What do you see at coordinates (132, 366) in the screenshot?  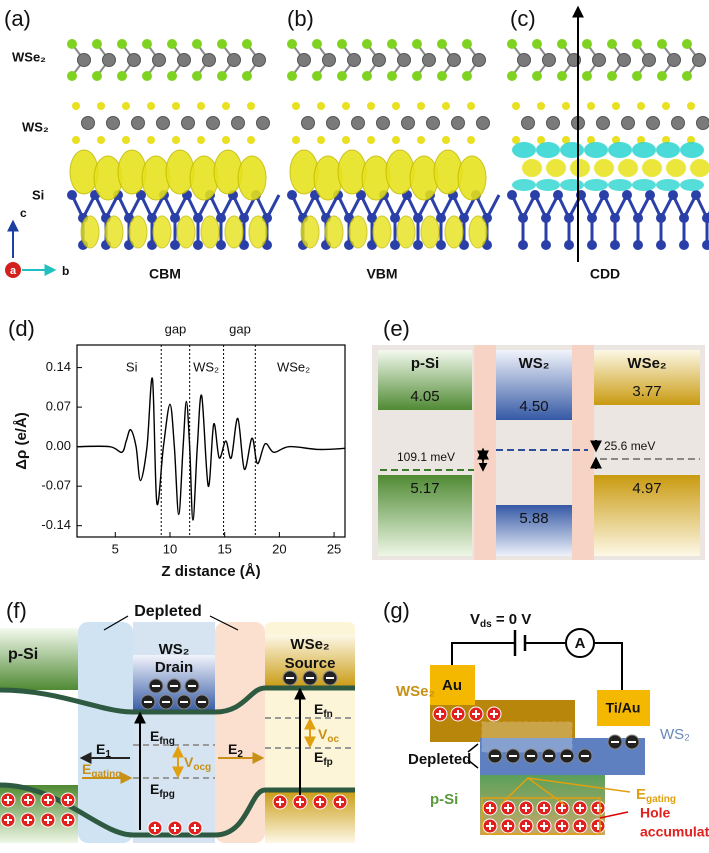 I see `region-label: Si` at bounding box center [132, 366].